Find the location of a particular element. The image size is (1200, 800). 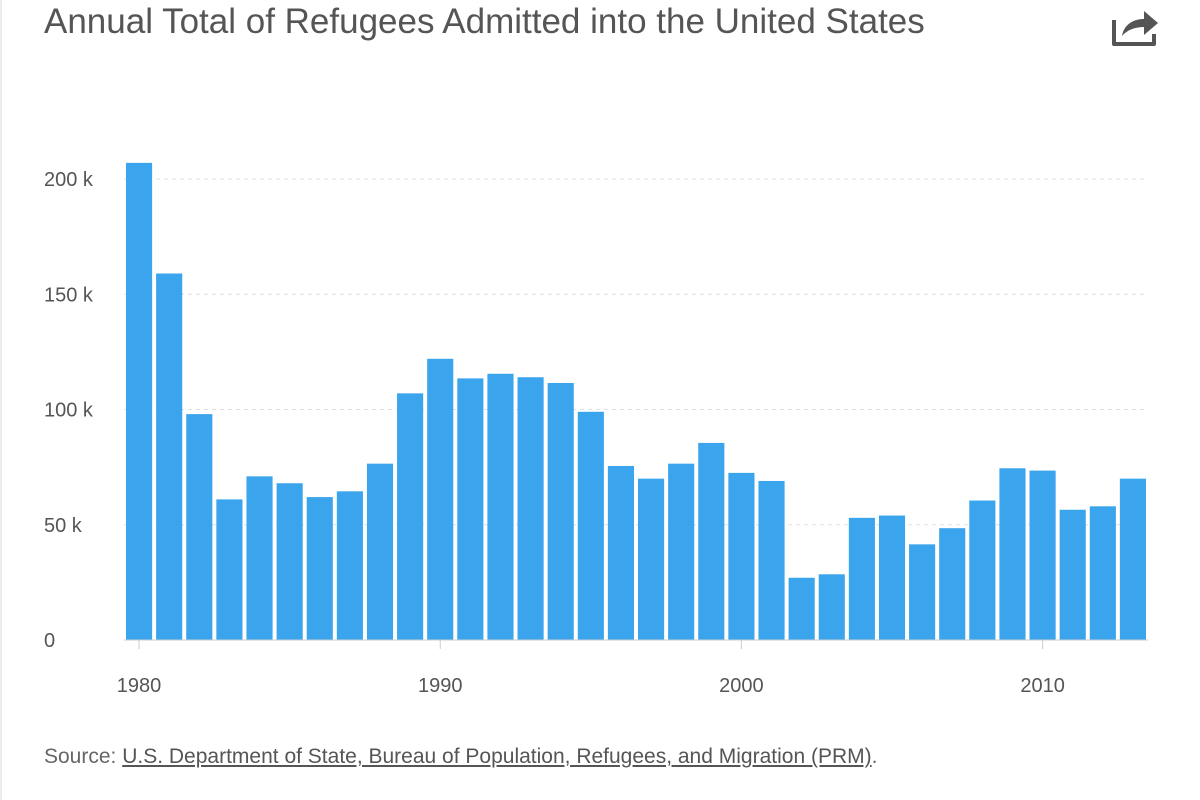

y-tick-label: 100 k is located at coordinates (69, 411).